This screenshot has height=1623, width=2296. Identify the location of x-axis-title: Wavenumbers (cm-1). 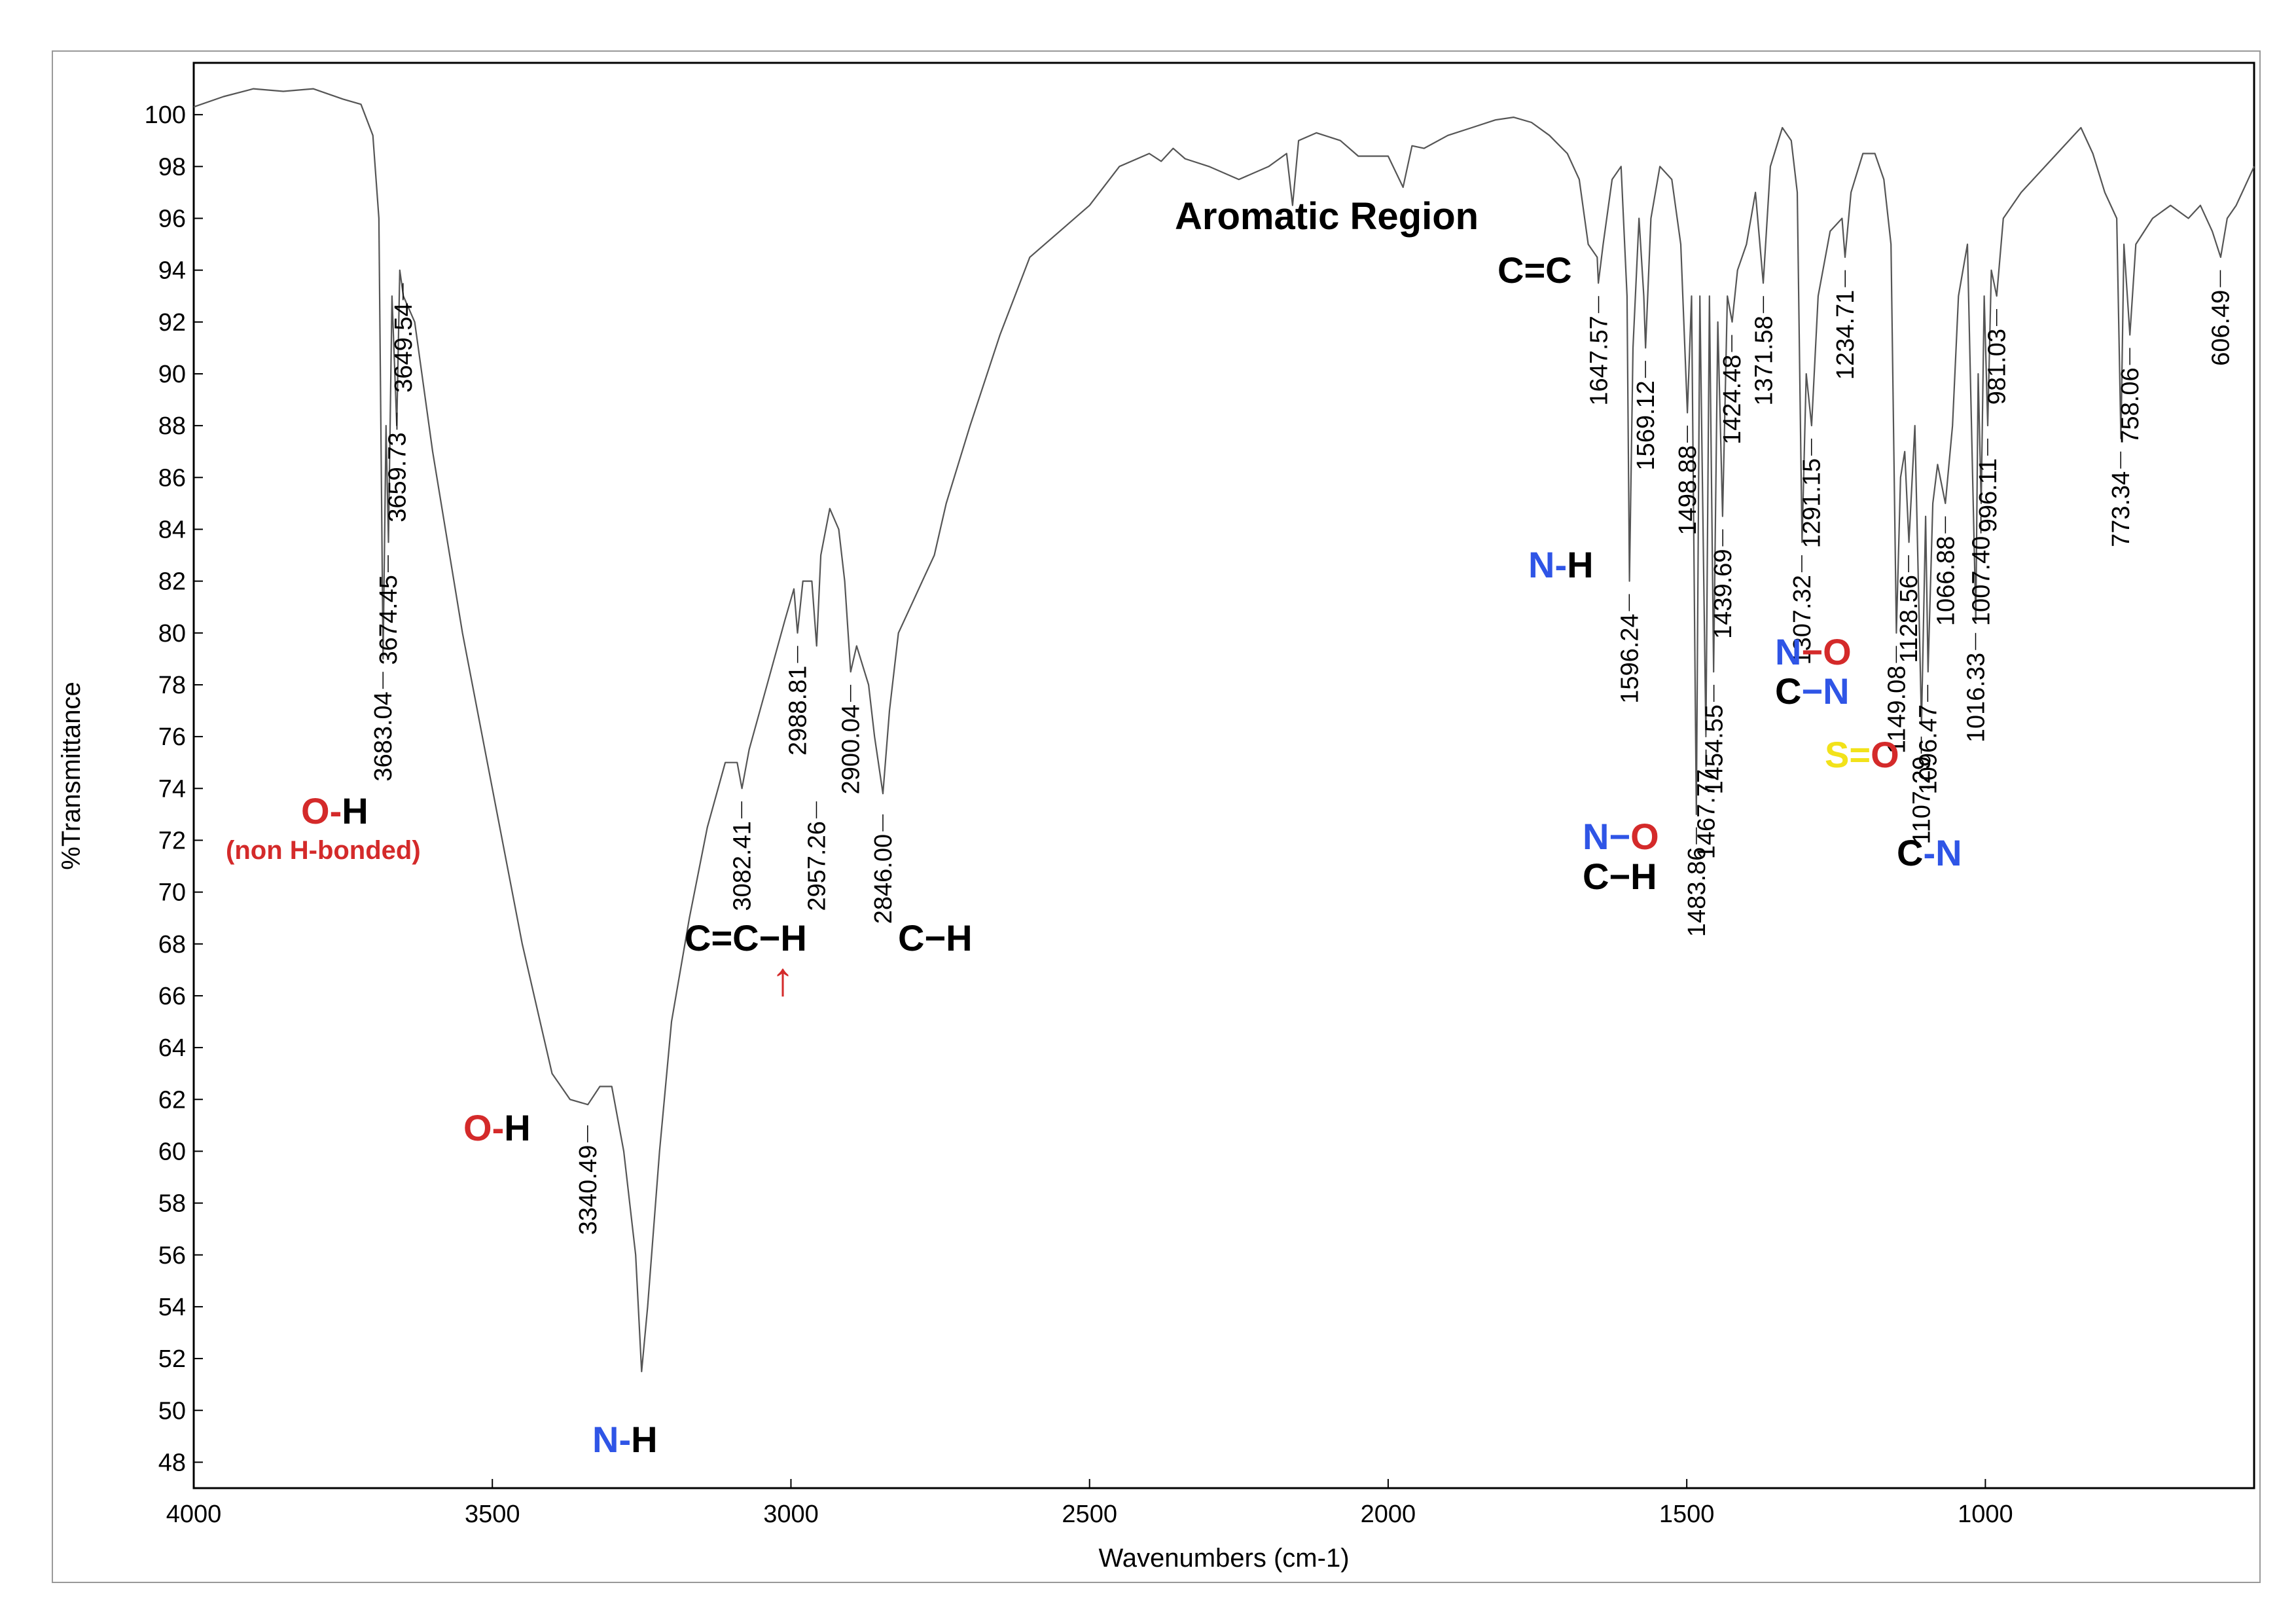
(1223, 1558).